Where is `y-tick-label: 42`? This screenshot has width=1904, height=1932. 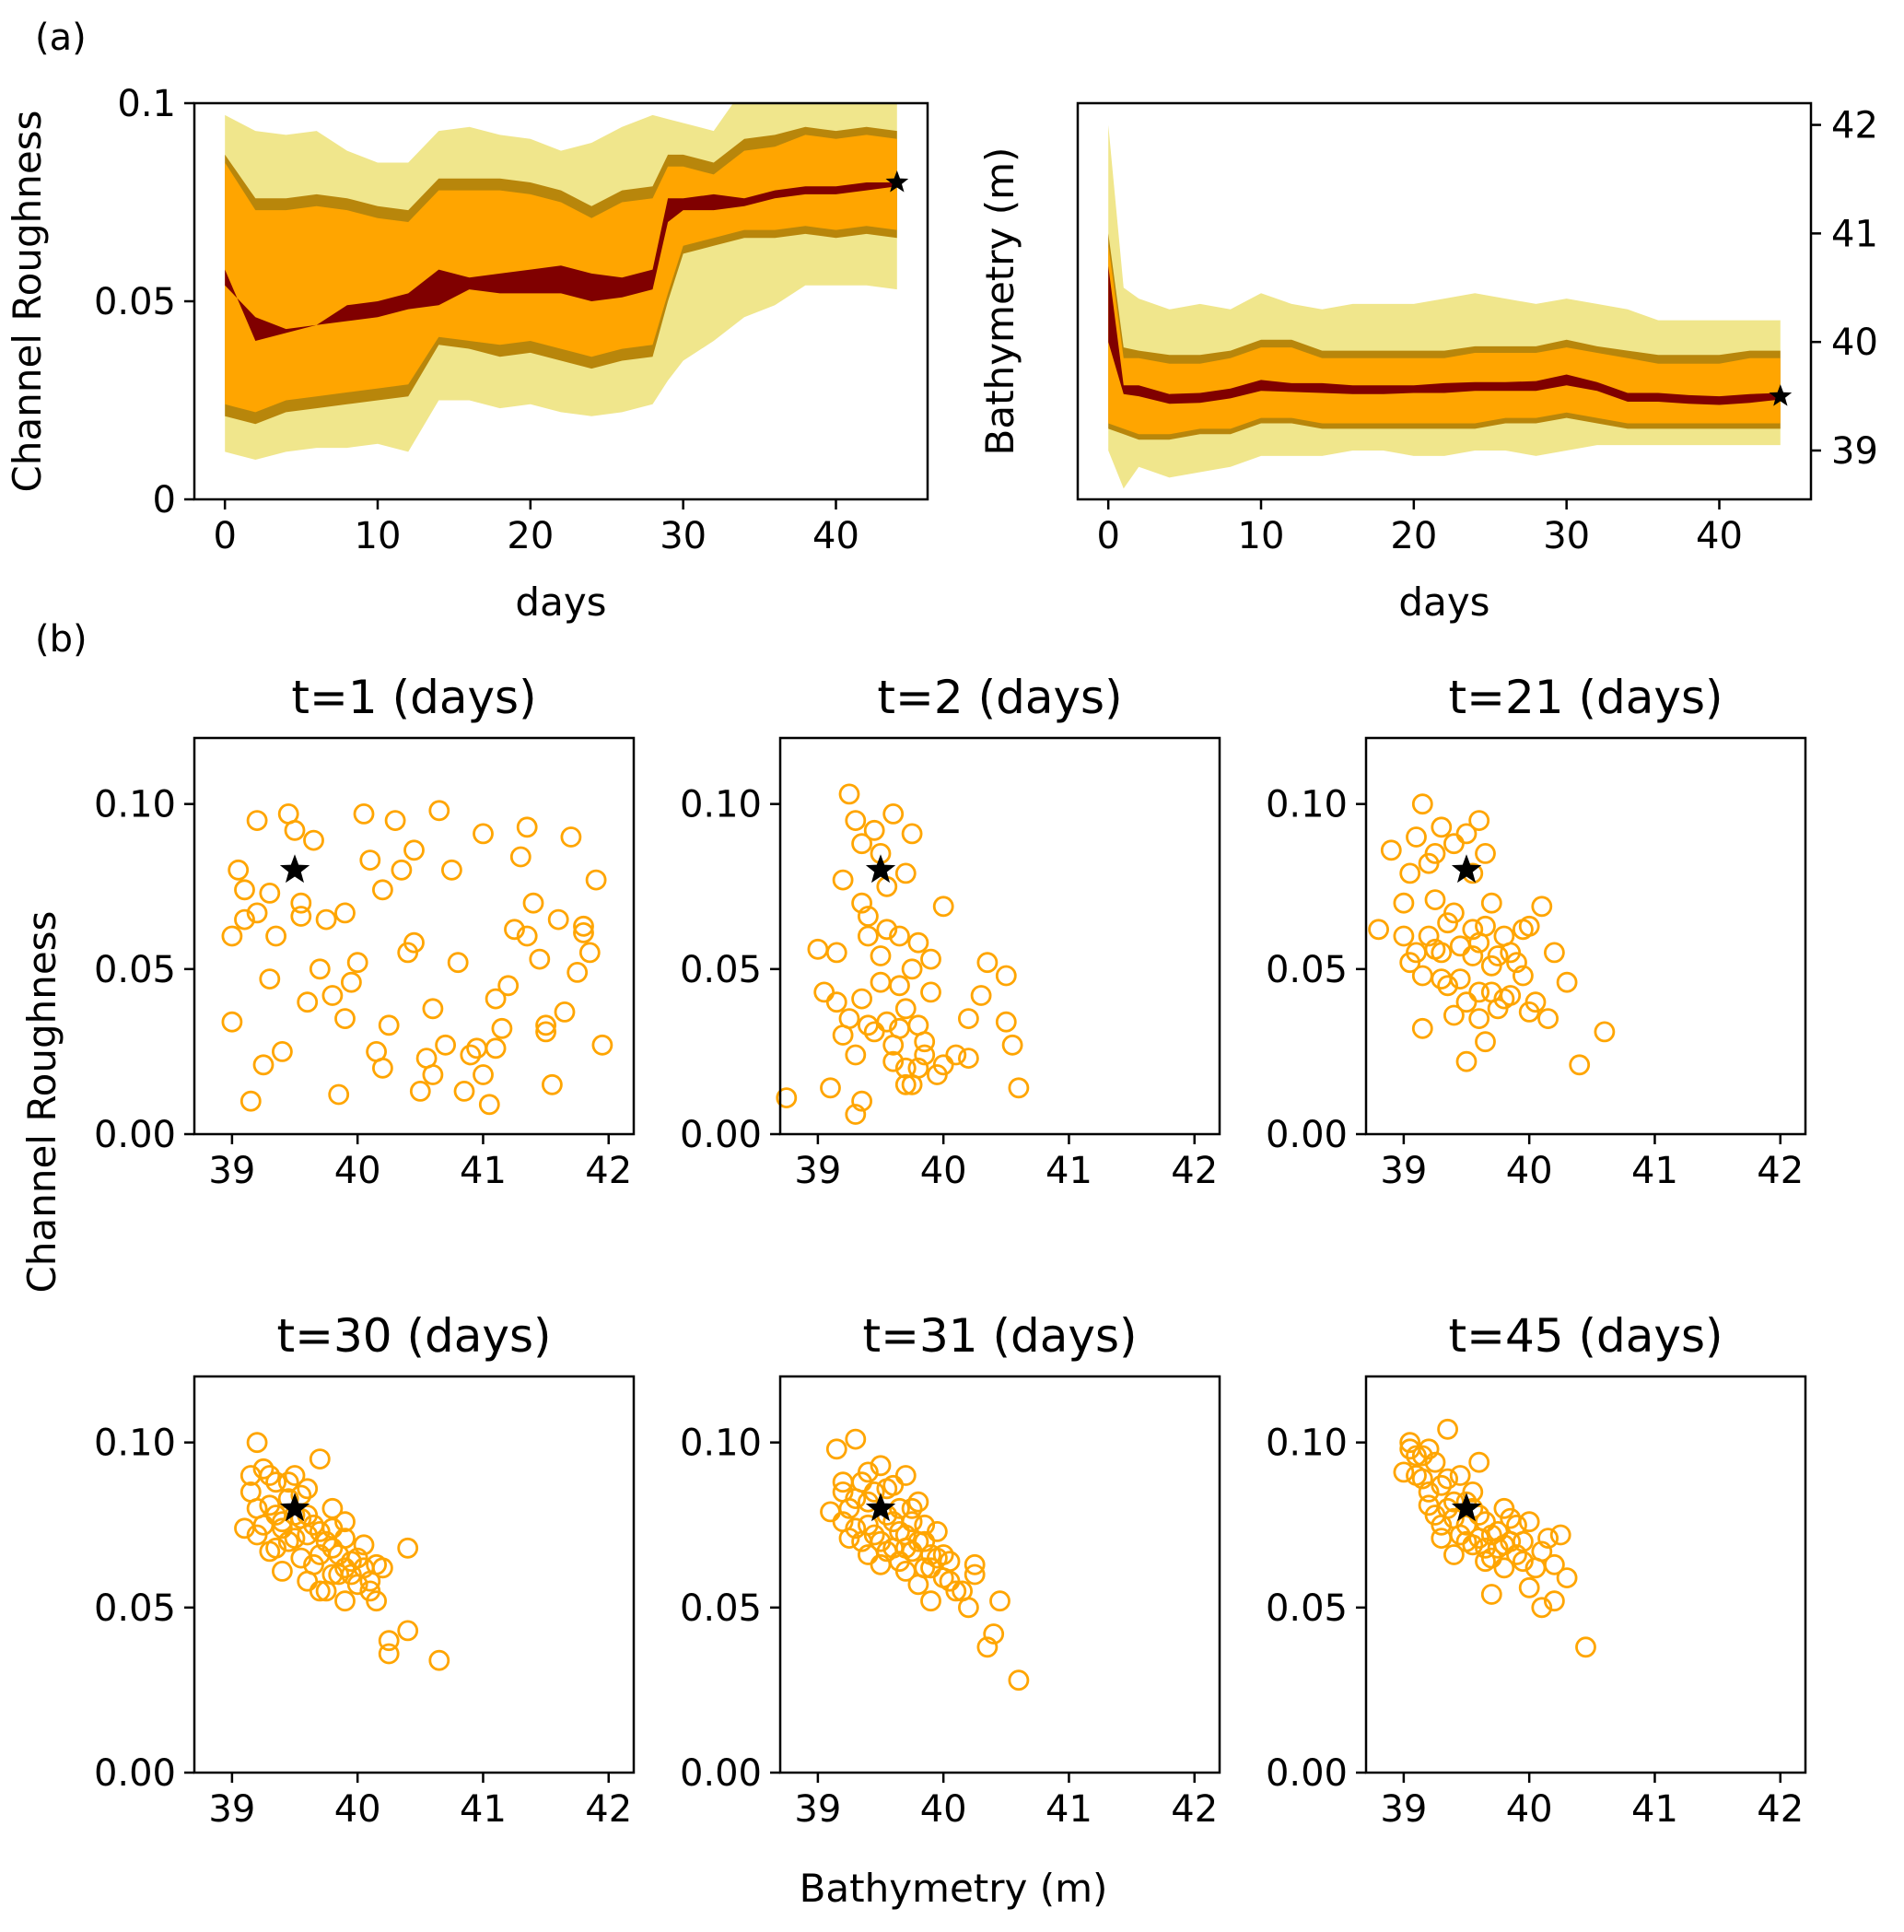
y-tick-label: 42 is located at coordinates (1854, 126).